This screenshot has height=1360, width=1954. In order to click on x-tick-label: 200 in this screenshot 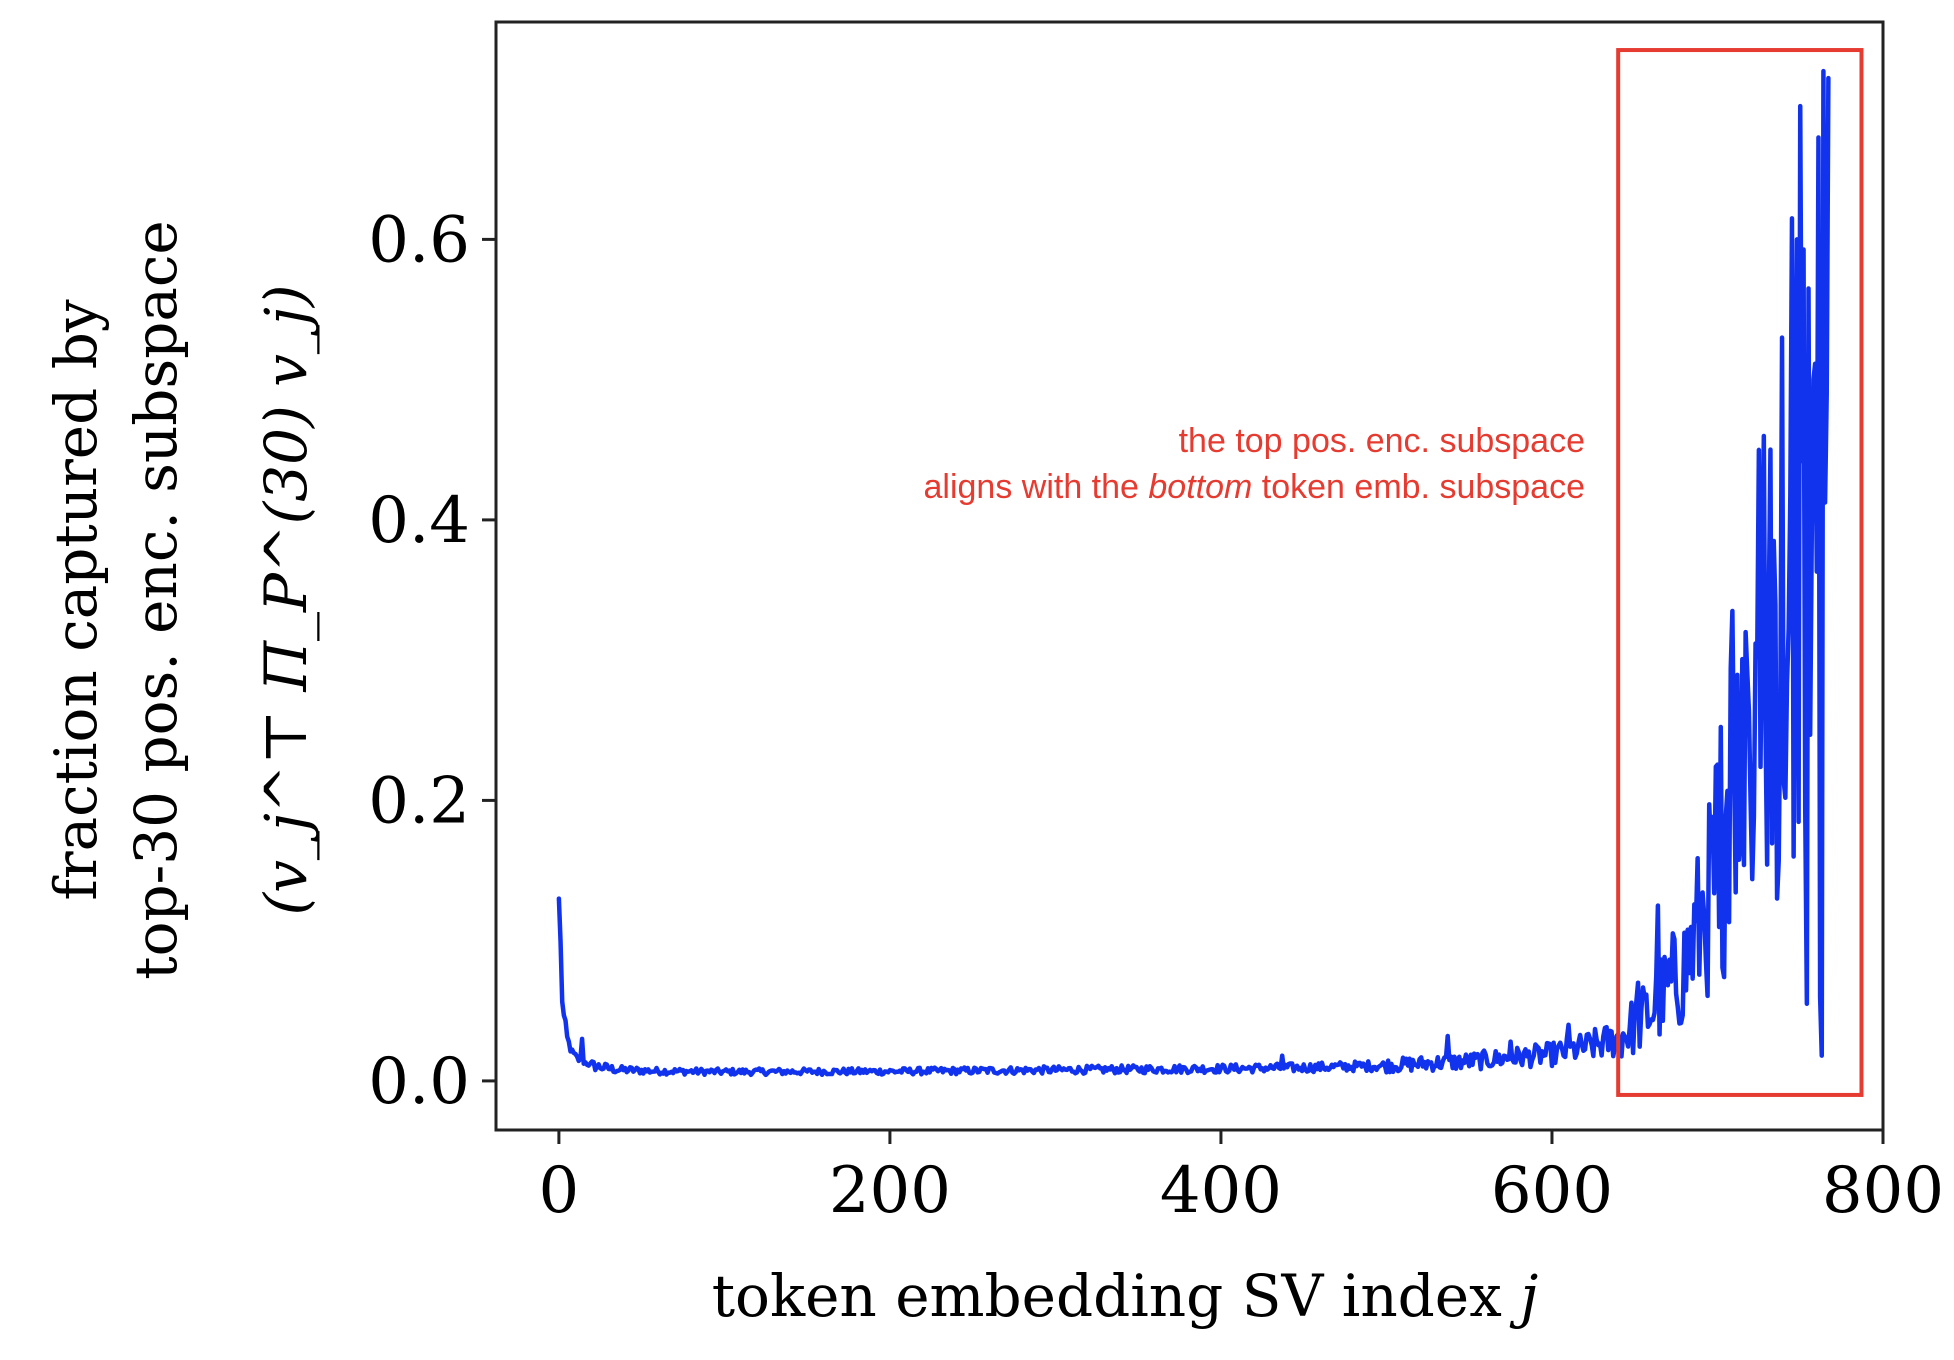, I will do `click(890, 1191)`.